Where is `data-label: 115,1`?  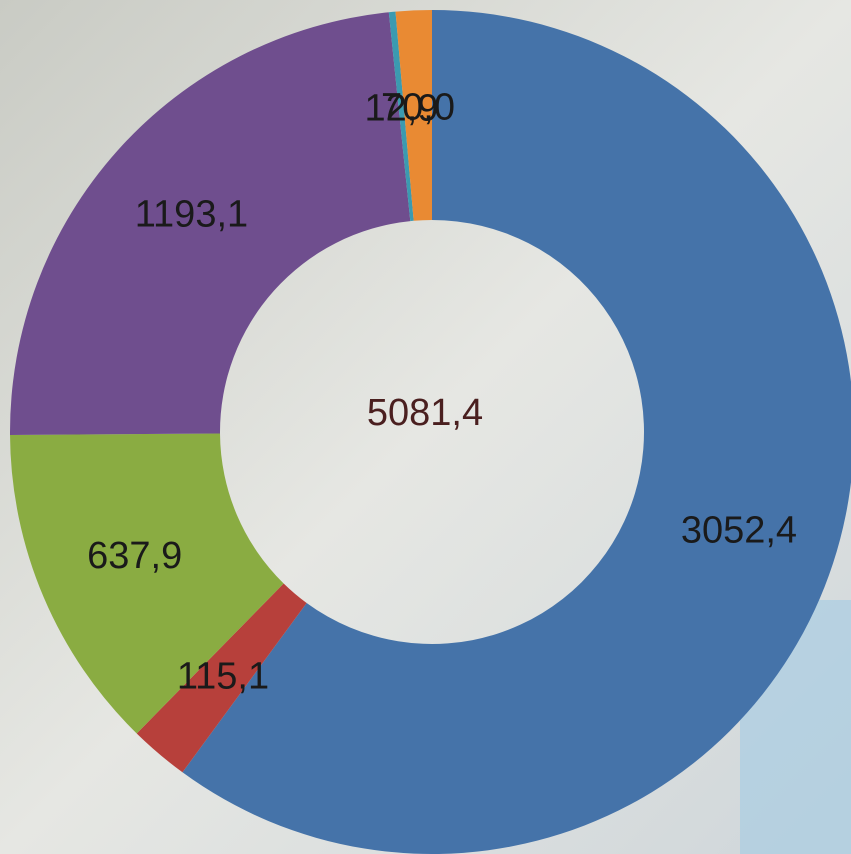
data-label: 115,1 is located at coordinates (223, 676).